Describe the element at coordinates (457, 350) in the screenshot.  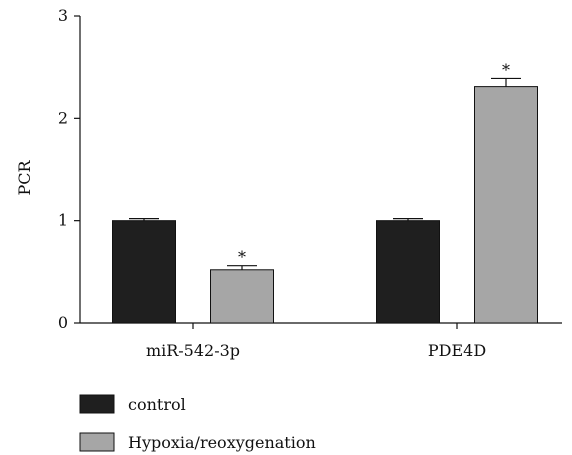
I see `x-tick-label: PDE4D` at that location.